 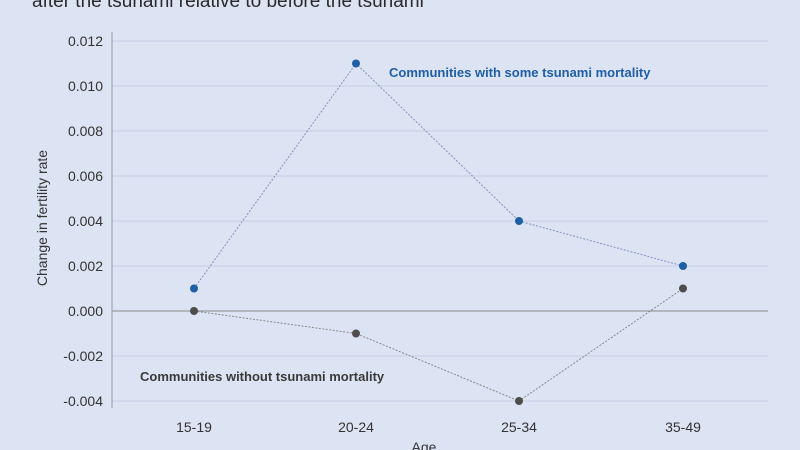 I want to click on y-tick-label: -0.002, so click(x=83, y=356).